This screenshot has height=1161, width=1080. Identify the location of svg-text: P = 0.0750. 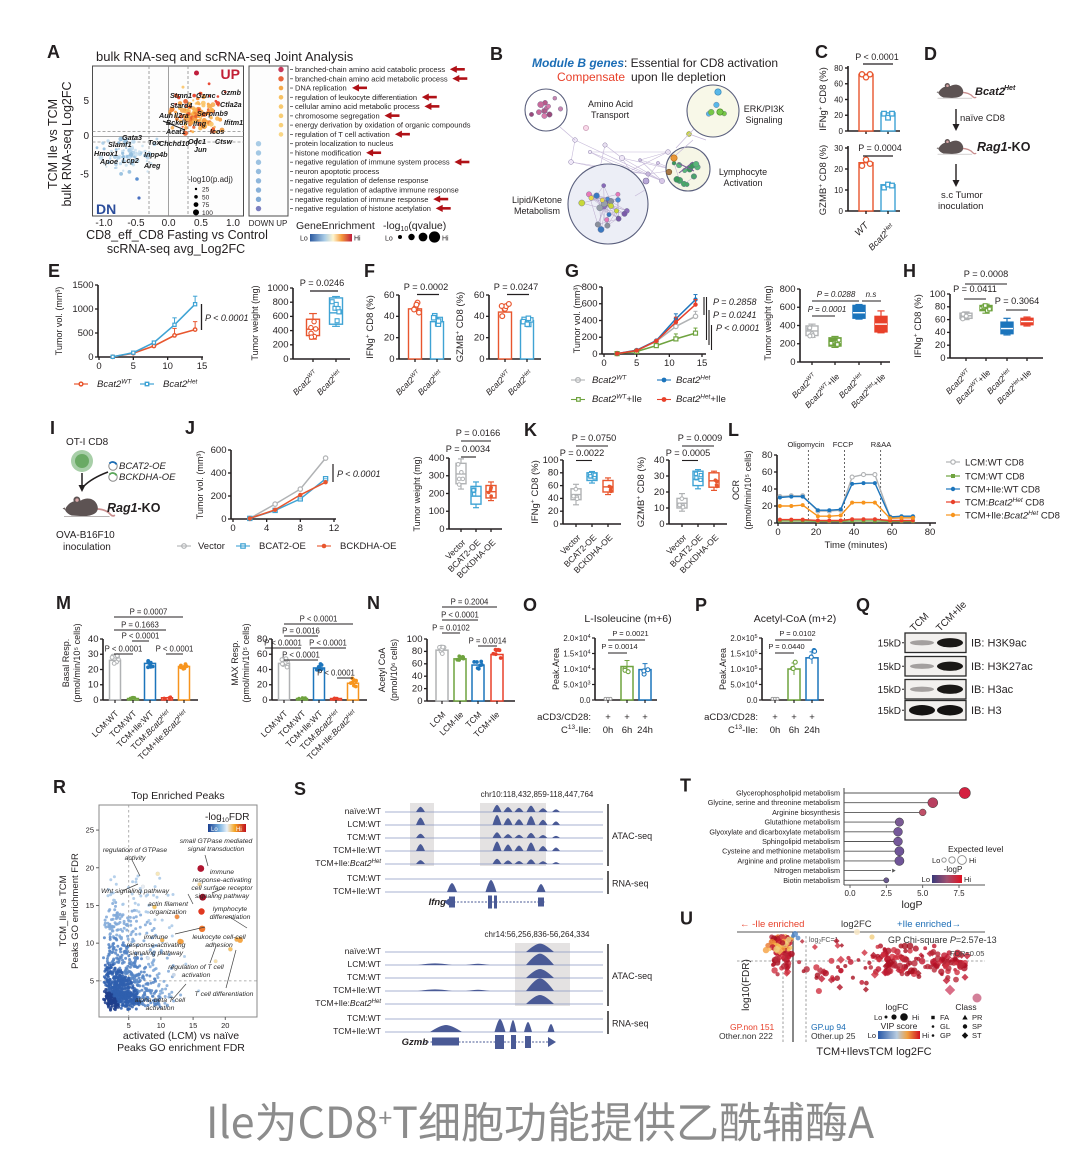
(594, 438).